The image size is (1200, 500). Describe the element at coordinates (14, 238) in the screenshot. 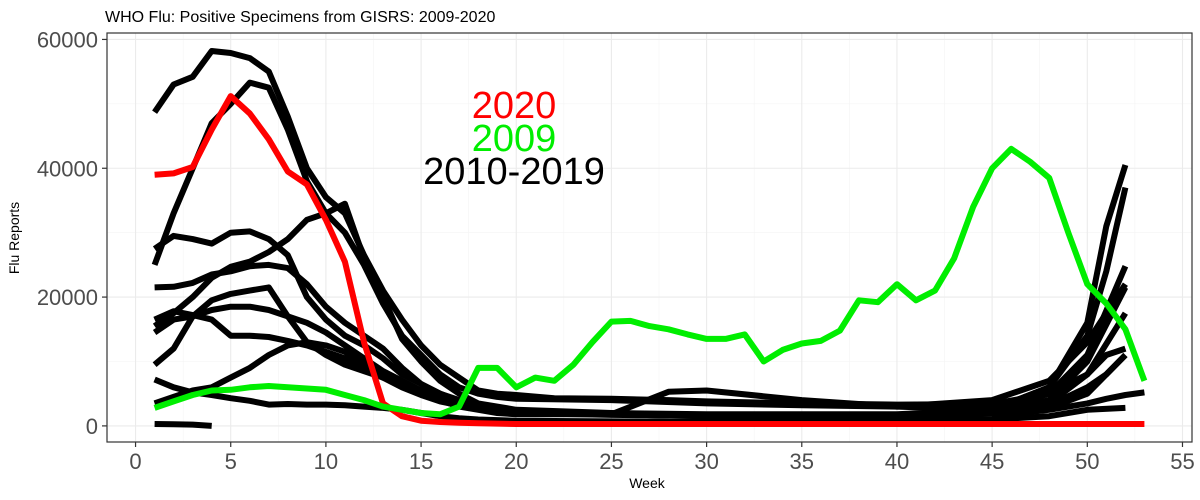

I see `y-axis-title: Flu Reports` at that location.